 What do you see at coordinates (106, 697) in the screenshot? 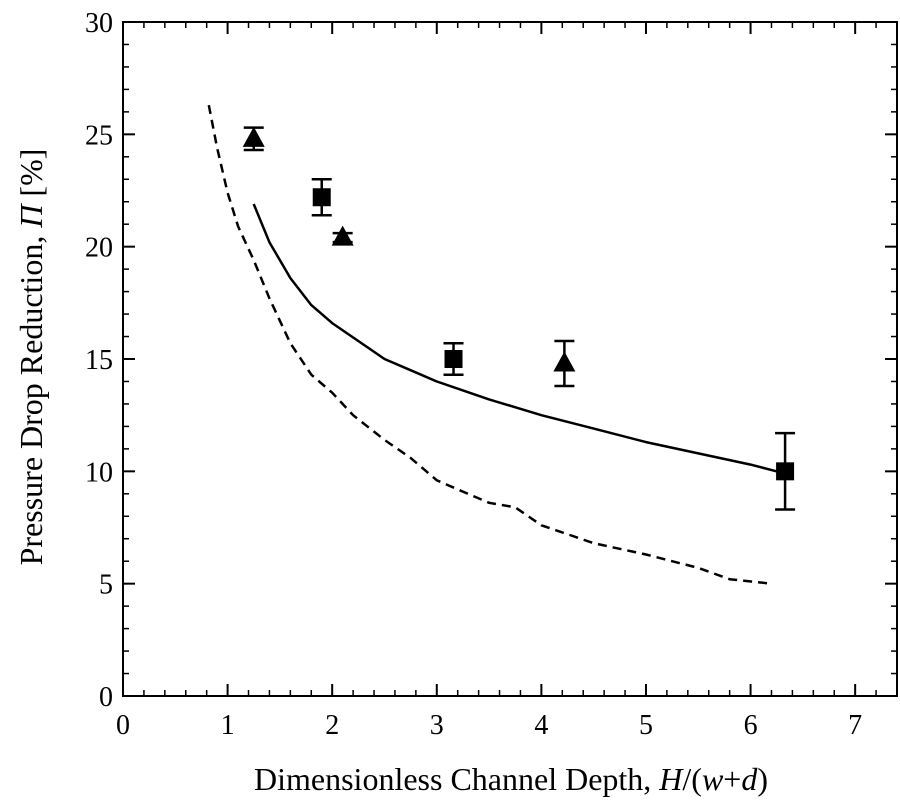
I see `y-tick-label: 0` at bounding box center [106, 697].